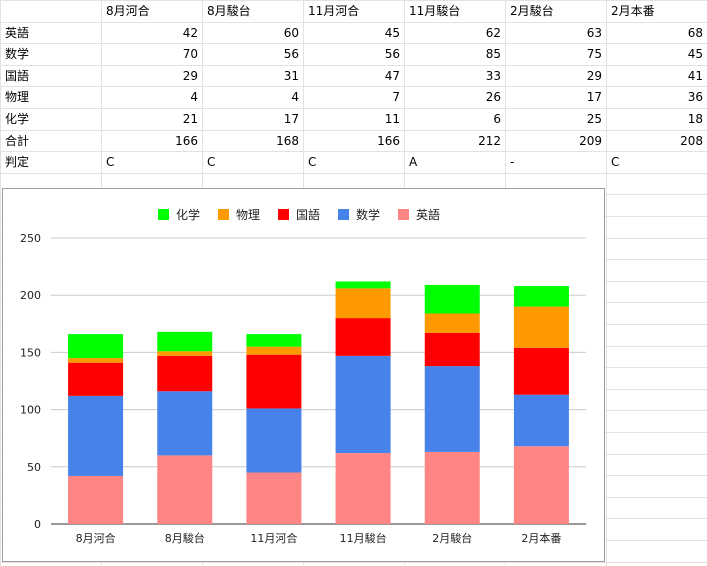 The height and width of the screenshot is (566, 707). Describe the element at coordinates (291, 76) in the screenshot. I see `sheet-cell: 31` at that location.